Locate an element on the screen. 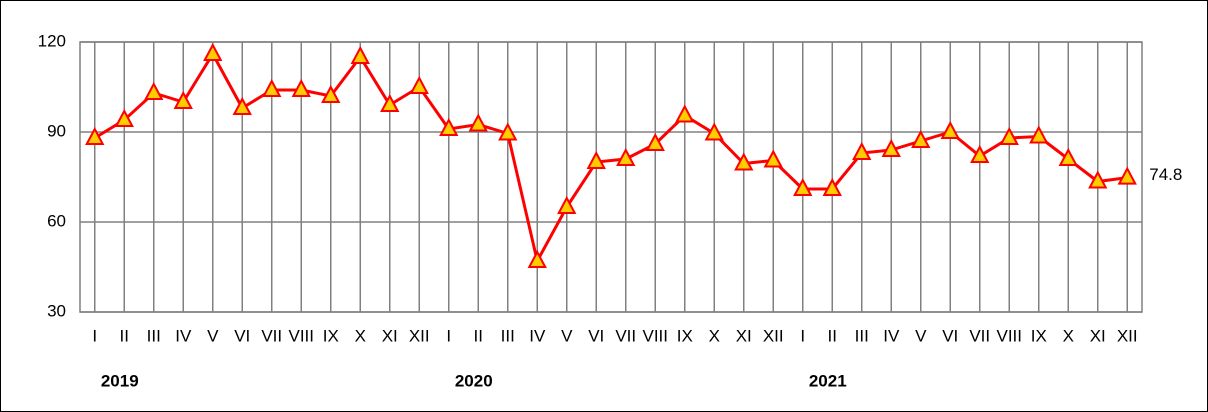  data-label: 74.8 is located at coordinates (1165, 174).